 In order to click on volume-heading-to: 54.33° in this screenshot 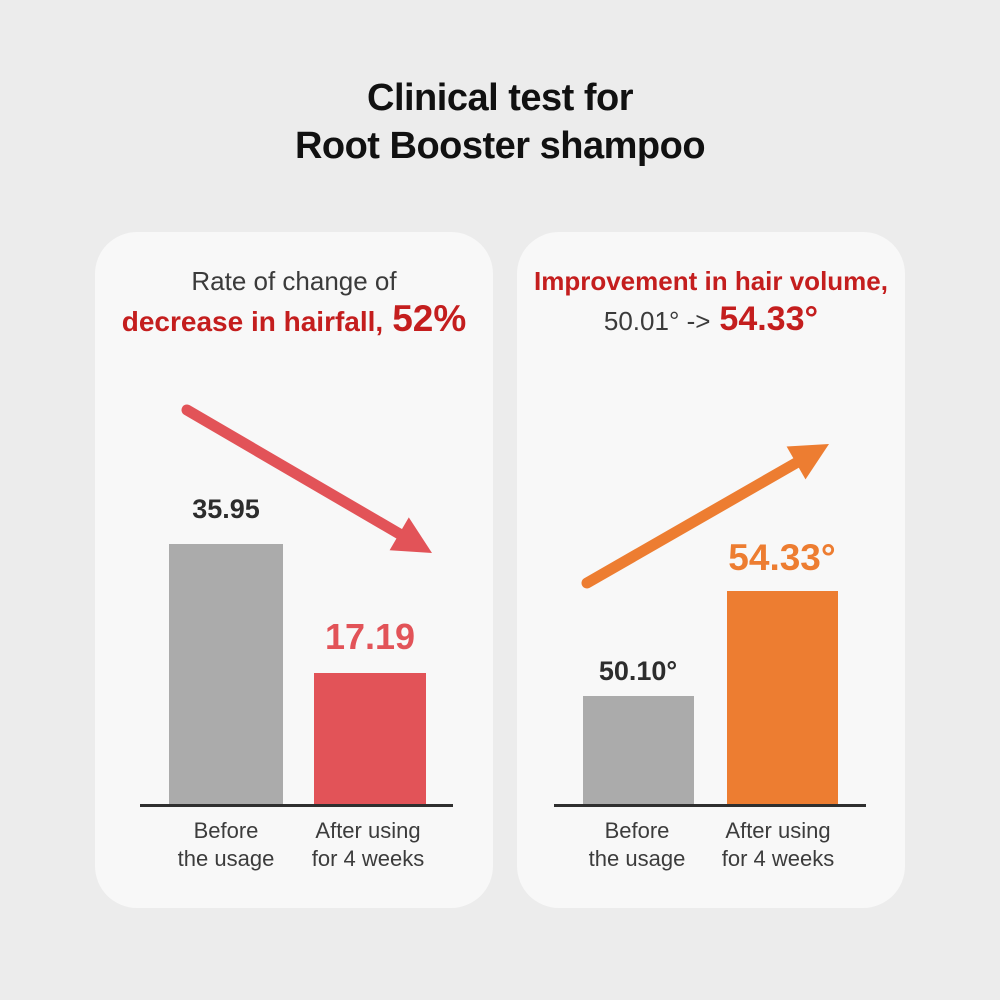, I will do `click(769, 319)`.